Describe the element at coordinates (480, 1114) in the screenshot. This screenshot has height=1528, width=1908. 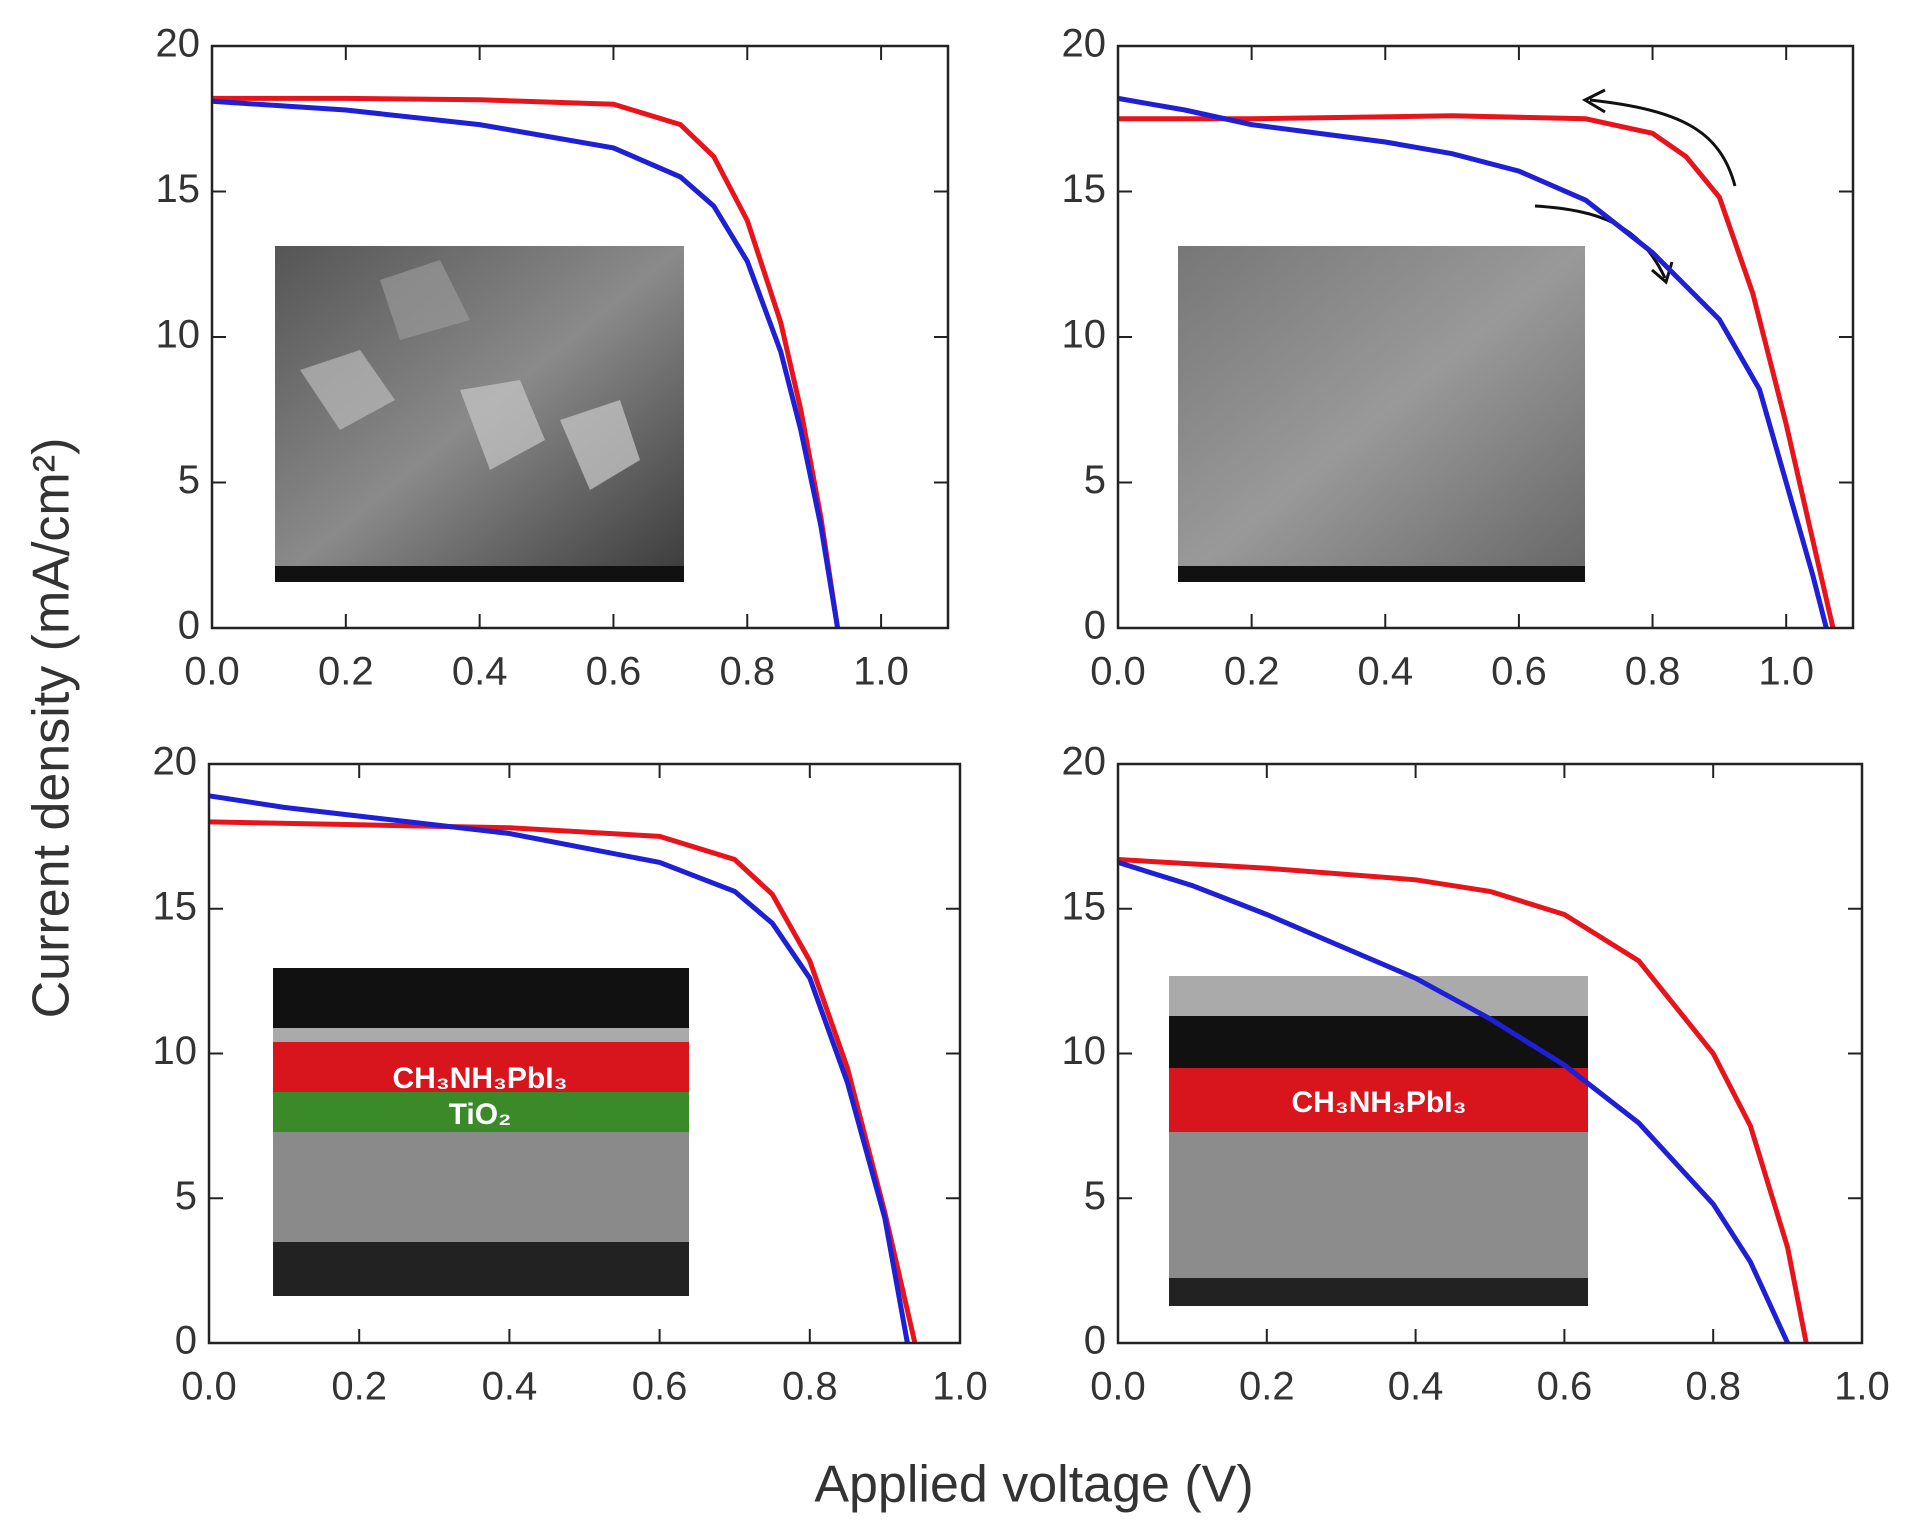
I see `annotation: TiO₂` at that location.